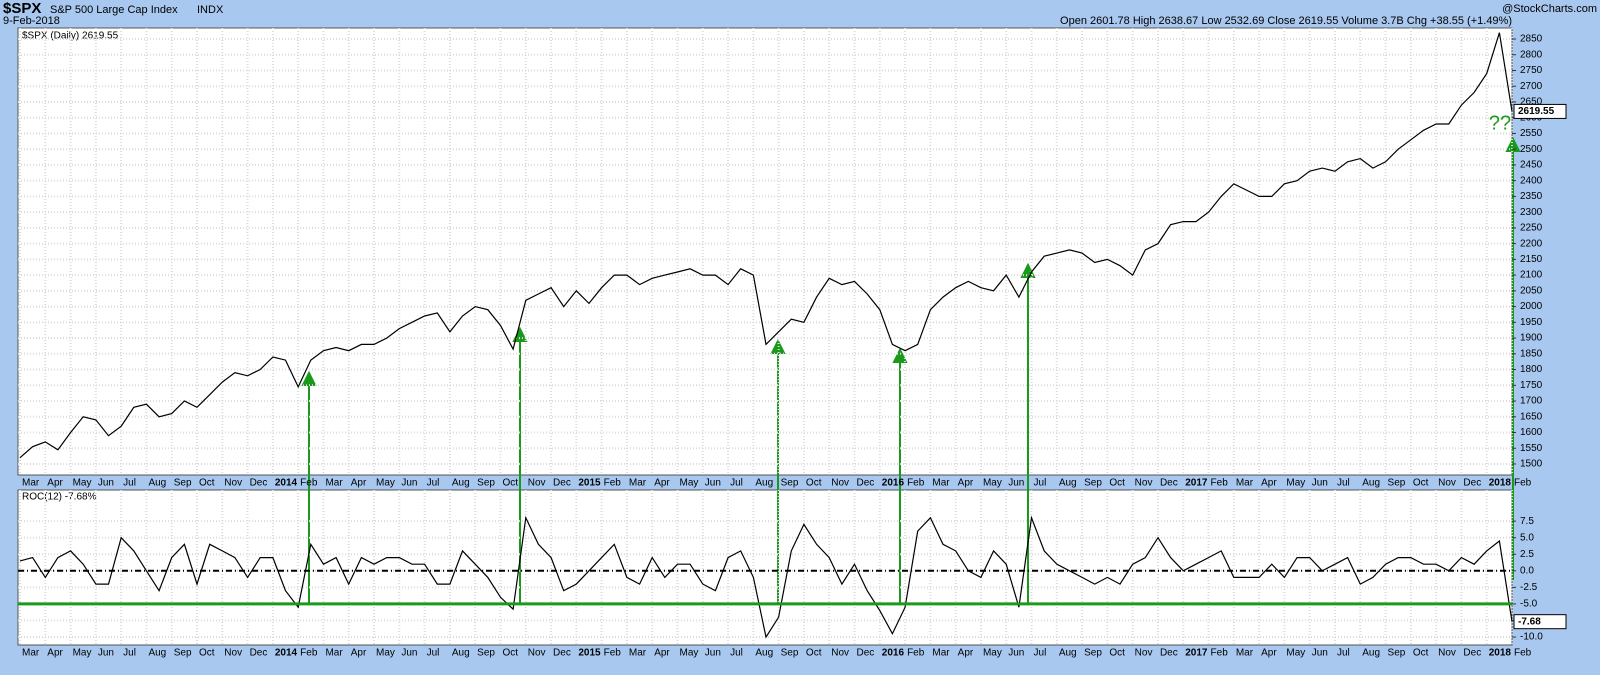 The height and width of the screenshot is (680, 1600). I want to click on arrow-head, so click(900, 355).